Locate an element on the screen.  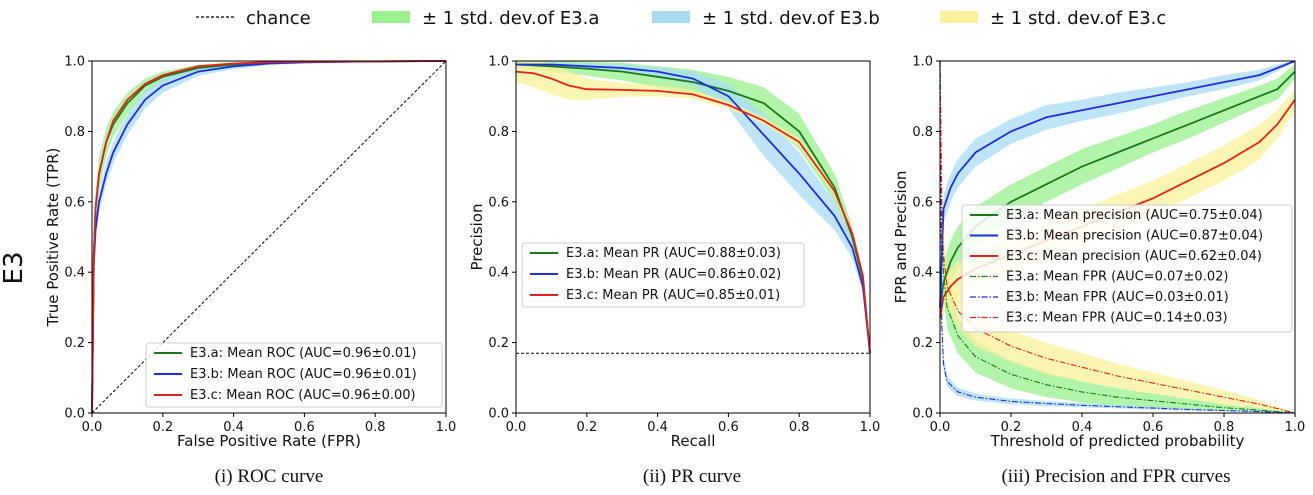
caption-pr: (ii) PR curve is located at coordinates (692, 476).